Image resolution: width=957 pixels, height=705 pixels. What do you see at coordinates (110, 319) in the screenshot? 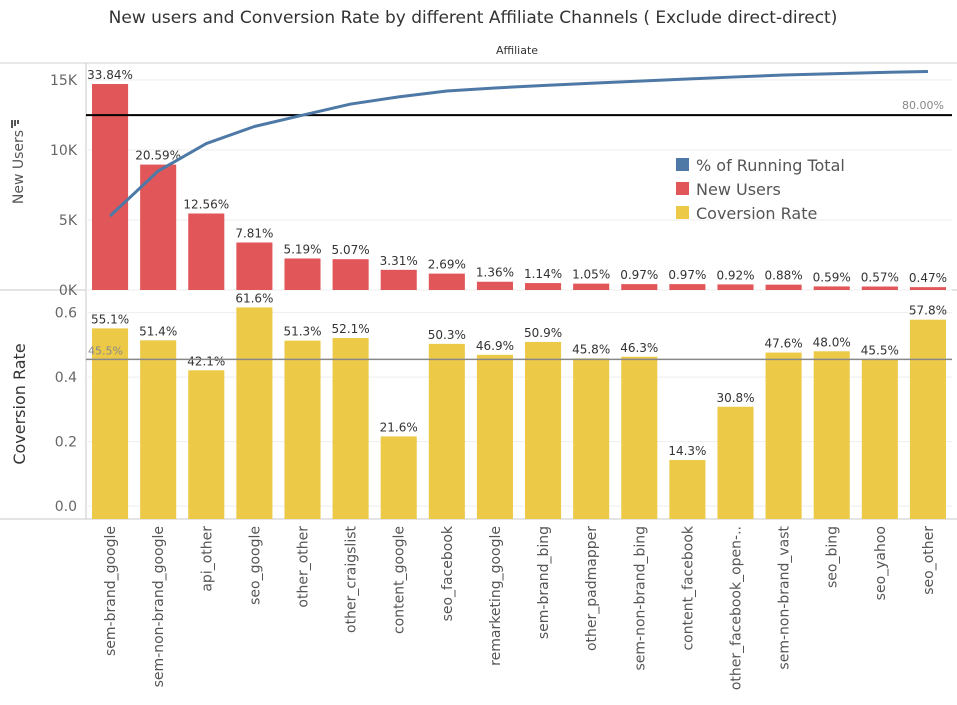
I see `conversion-rate-bar-label: 55.1%` at bounding box center [110, 319].